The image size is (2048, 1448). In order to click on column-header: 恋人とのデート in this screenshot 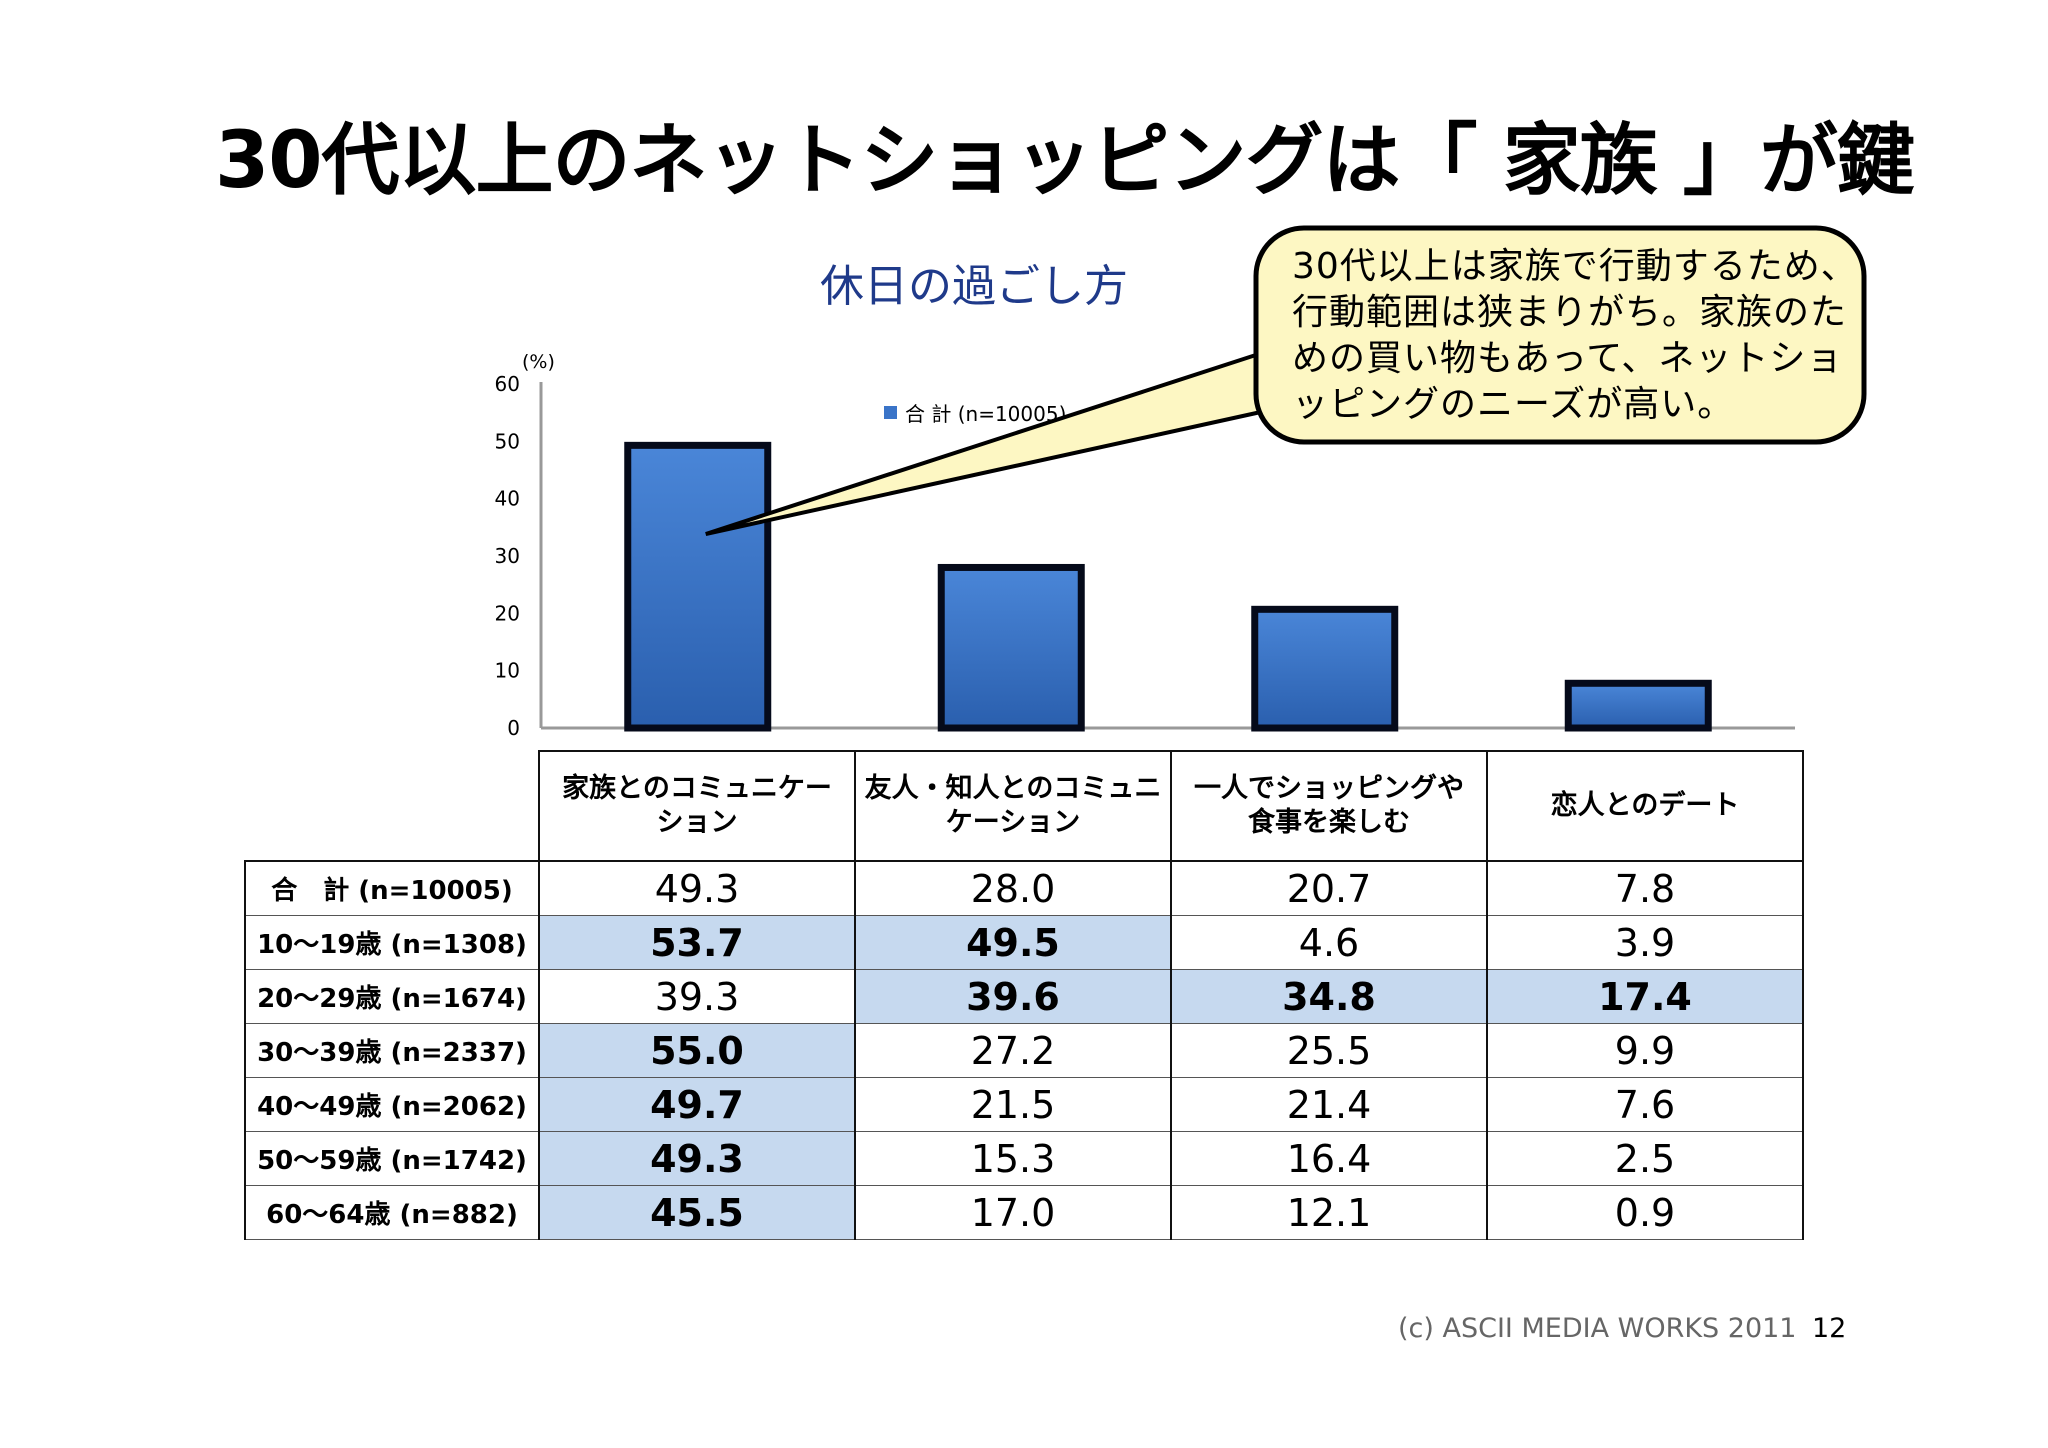, I will do `click(1645, 806)`.